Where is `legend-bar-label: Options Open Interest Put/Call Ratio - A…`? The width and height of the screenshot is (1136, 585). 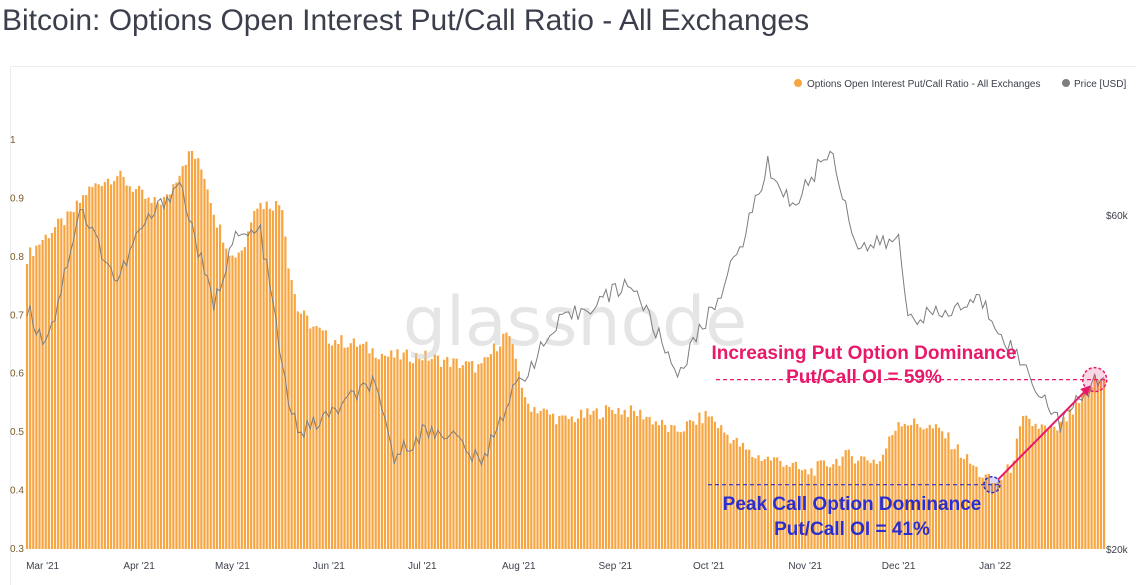
legend-bar-label: Options Open Interest Put/Call Ratio - A… is located at coordinates (923, 84).